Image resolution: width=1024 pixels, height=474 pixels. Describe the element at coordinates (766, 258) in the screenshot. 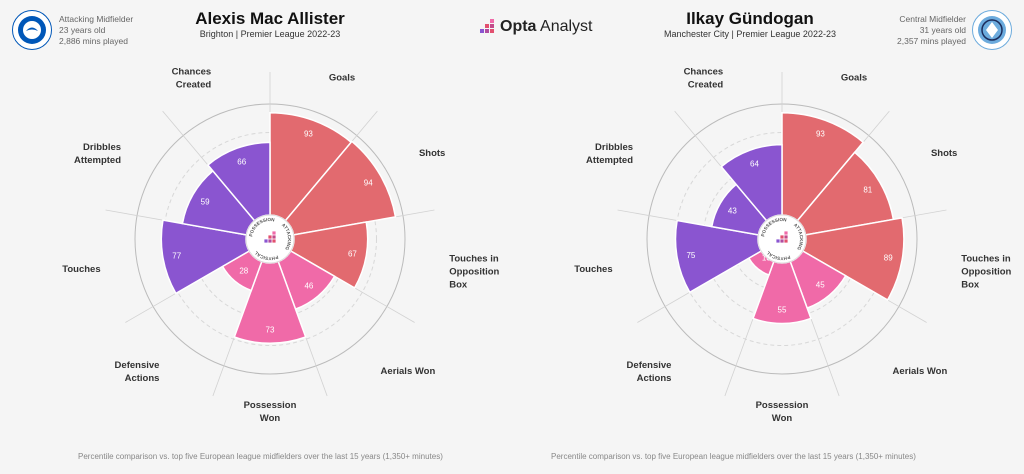

I see `value-label: 13` at that location.